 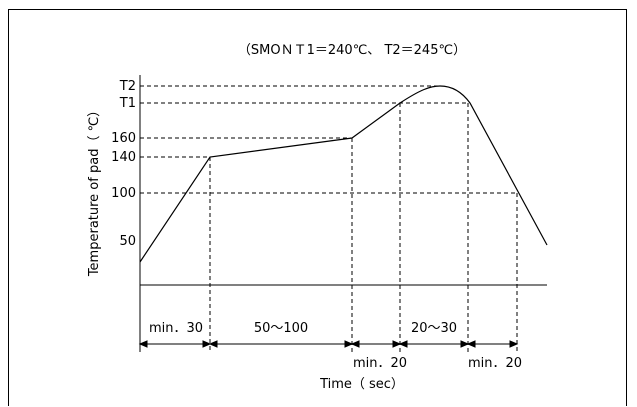 What do you see at coordinates (495, 363) in the screenshot?
I see `interval-label-cooling: min．20` at bounding box center [495, 363].